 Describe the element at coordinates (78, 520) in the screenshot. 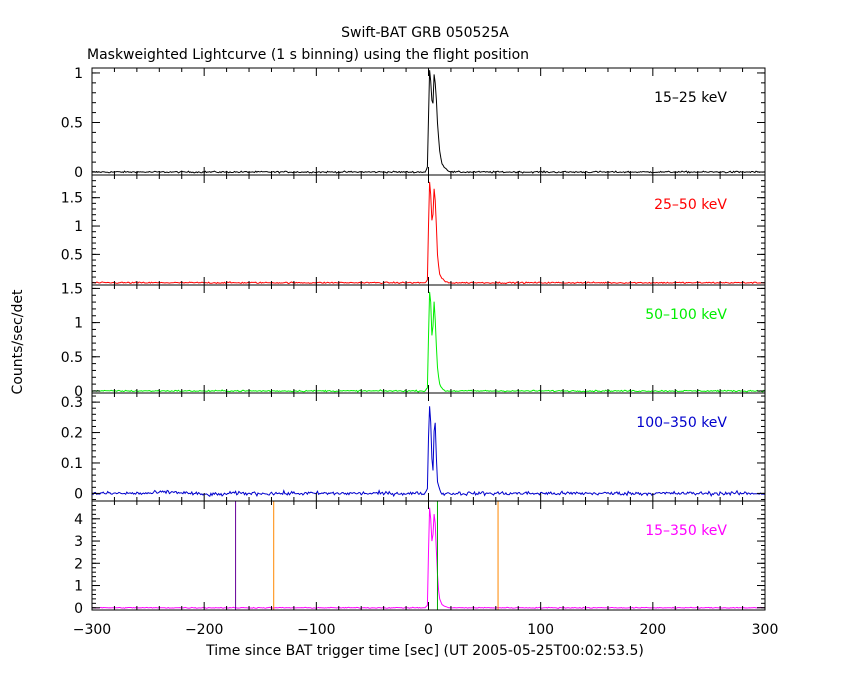

I see `y-tick-label: 4` at that location.